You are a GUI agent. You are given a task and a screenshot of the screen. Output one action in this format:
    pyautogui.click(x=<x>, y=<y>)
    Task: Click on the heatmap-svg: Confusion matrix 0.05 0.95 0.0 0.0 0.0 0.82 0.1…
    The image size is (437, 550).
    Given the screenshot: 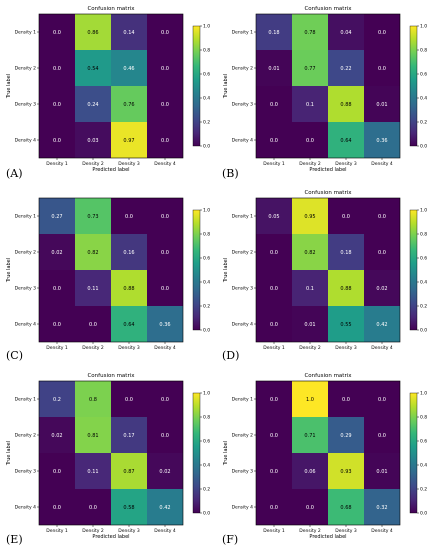 What is the action you would take?
    pyautogui.click(x=325, y=270)
    